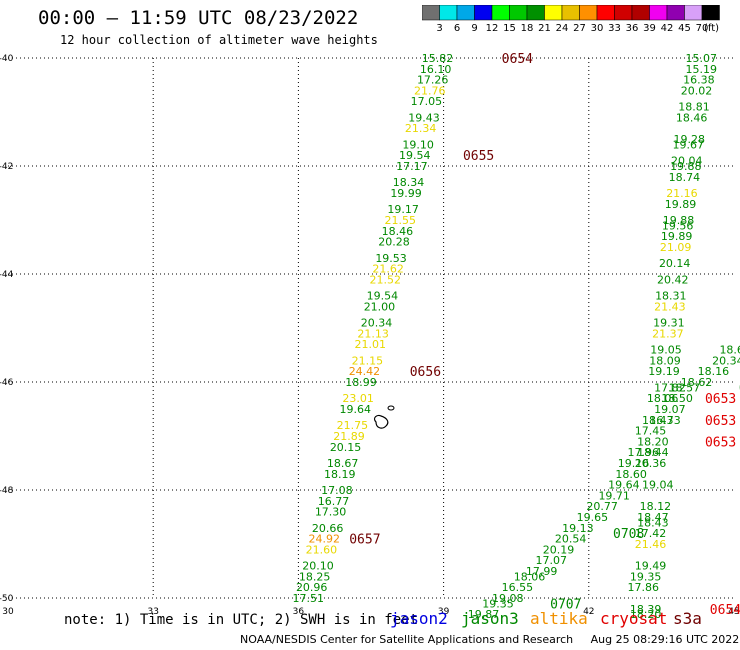 The width and height of the screenshot is (740, 650). I want to click on lat-tick-label: -40, so click(7, 59).